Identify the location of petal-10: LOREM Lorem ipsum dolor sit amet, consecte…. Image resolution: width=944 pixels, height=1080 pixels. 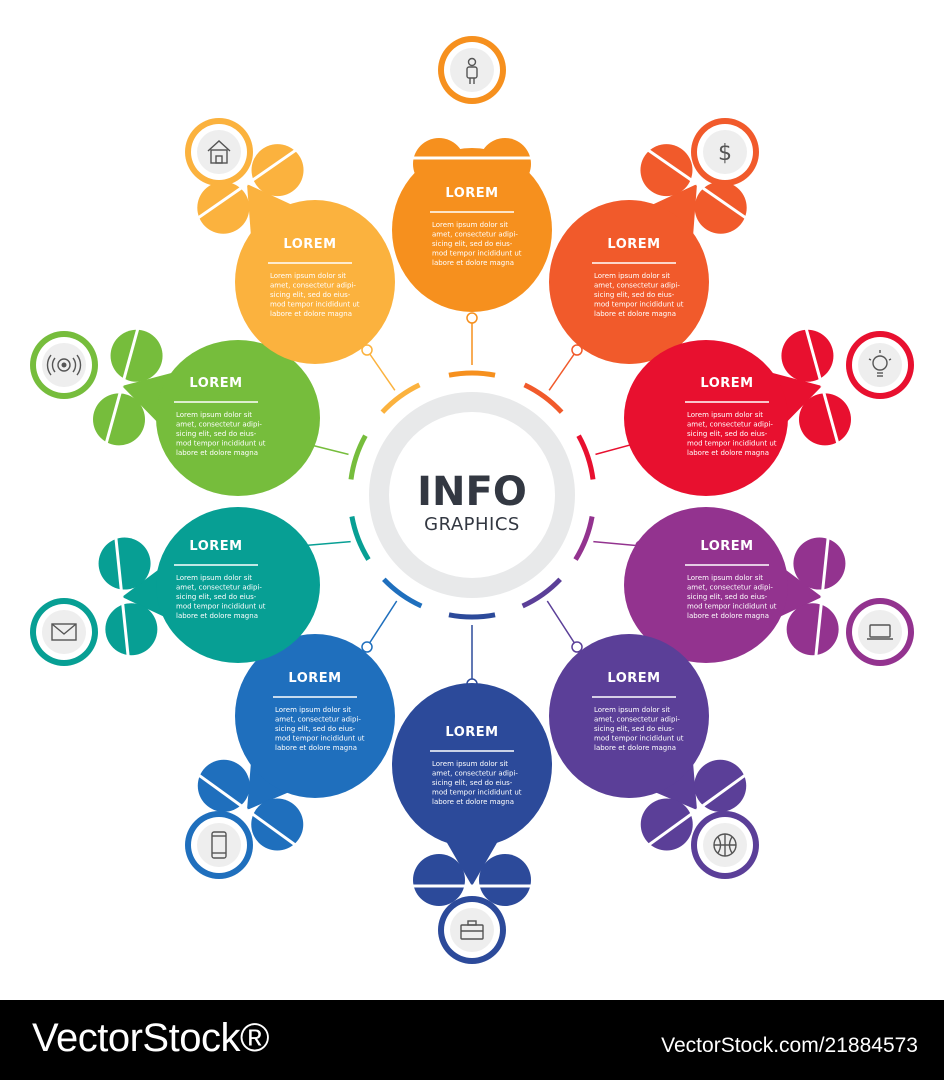
(290, 241).